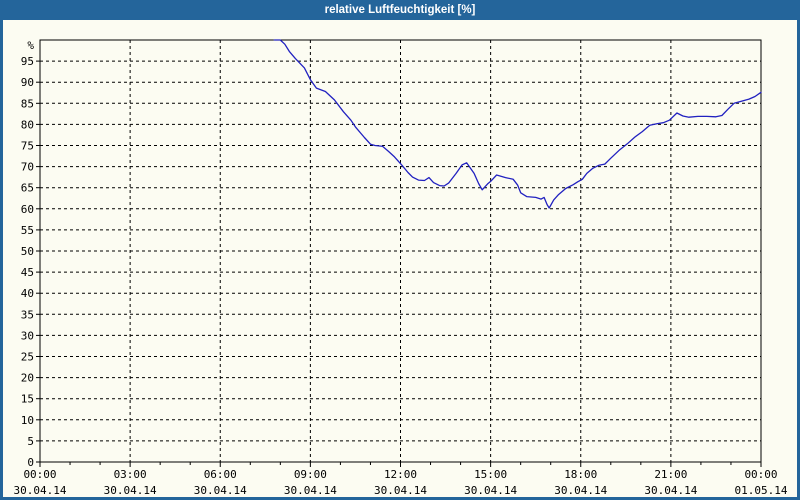 The height and width of the screenshot is (500, 800). I want to click on y-axis-label: 35, so click(27, 314).